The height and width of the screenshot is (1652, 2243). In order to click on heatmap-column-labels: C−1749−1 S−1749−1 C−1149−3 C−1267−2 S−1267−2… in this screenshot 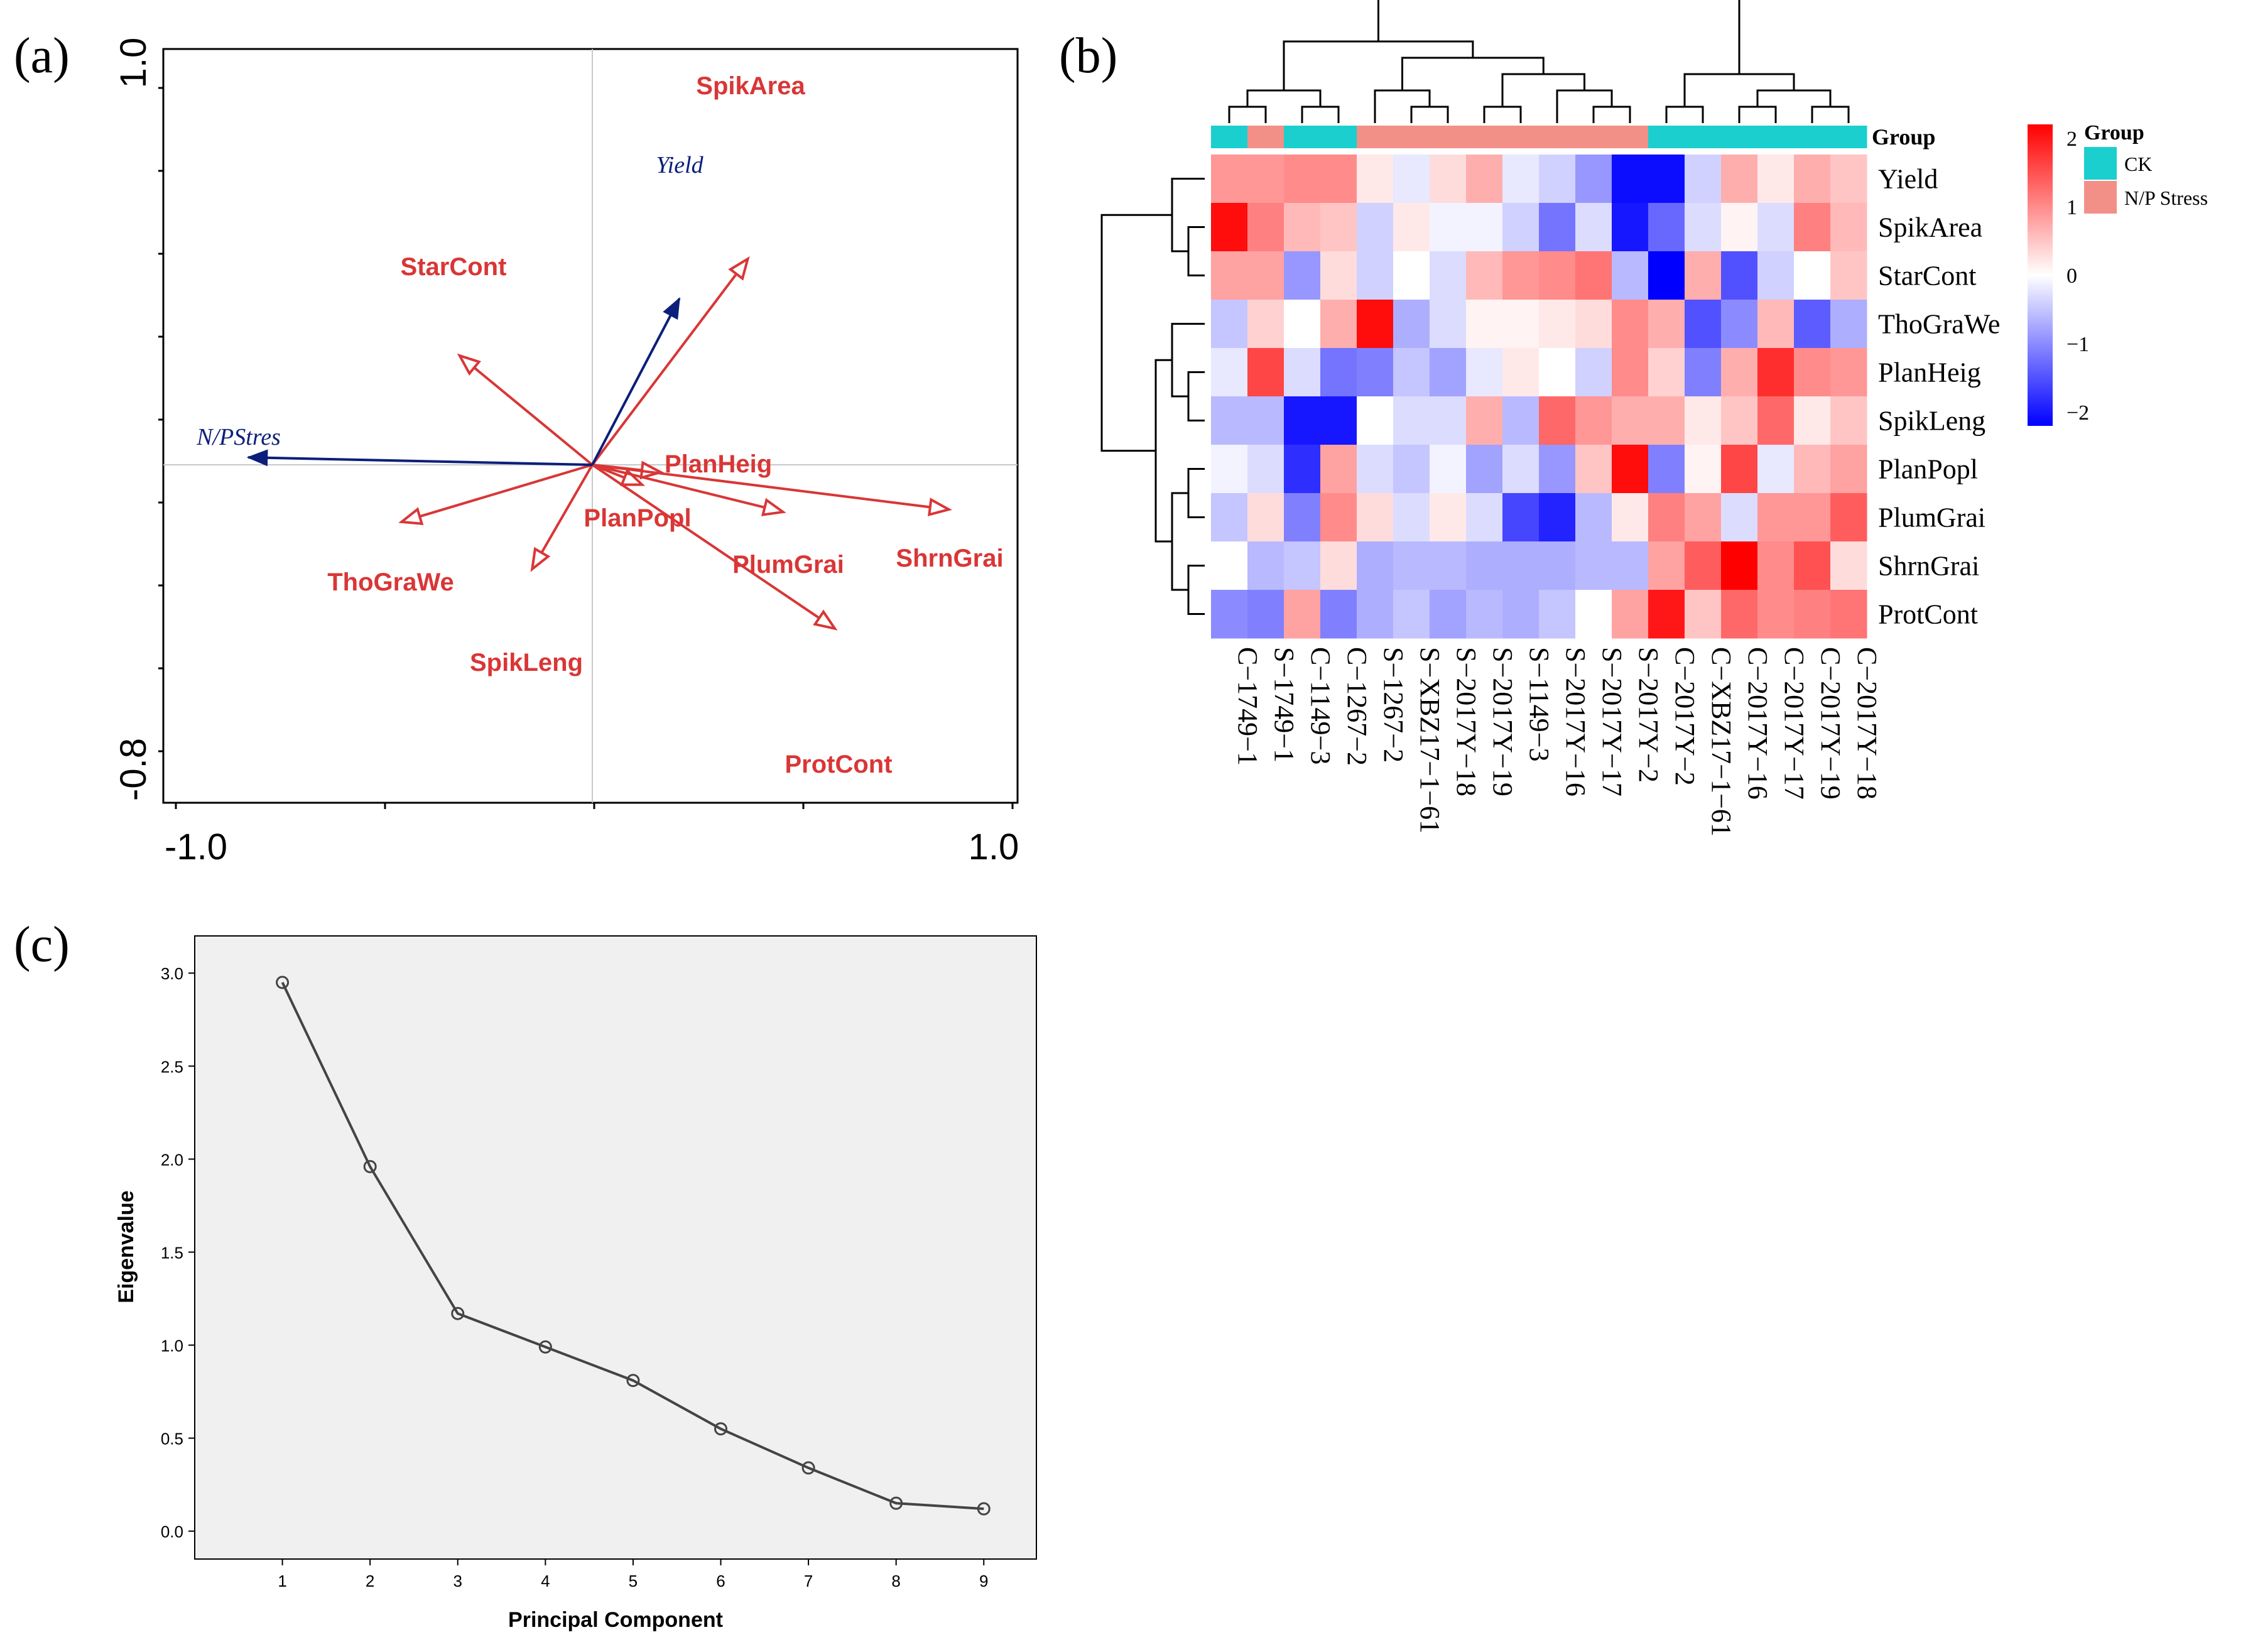, I will do `click(1557, 742)`.